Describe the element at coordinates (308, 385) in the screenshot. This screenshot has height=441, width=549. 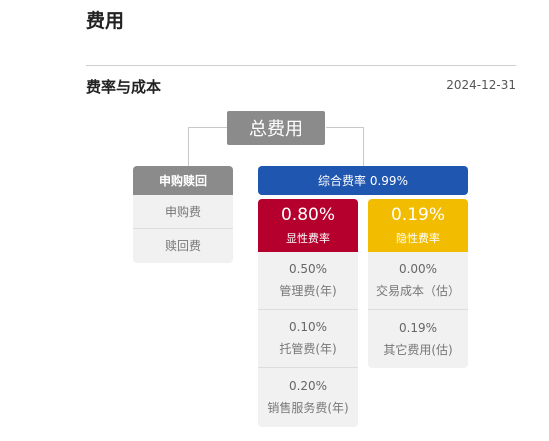
I see `sales-service-fee-value: 0.20%` at that location.